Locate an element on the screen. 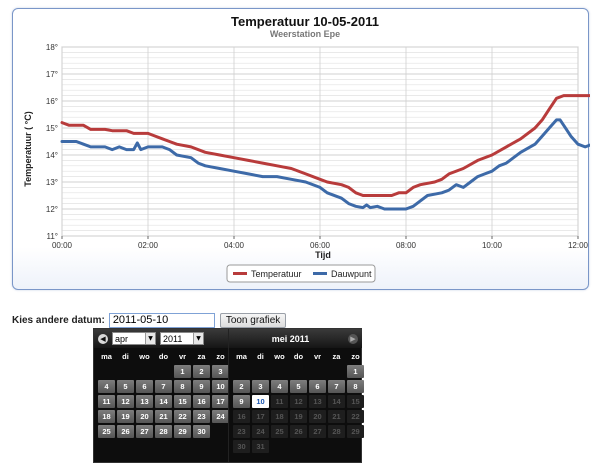 Image resolution: width=600 pixels, height=471 pixels. weekday-header: ma is located at coordinates (106, 356).